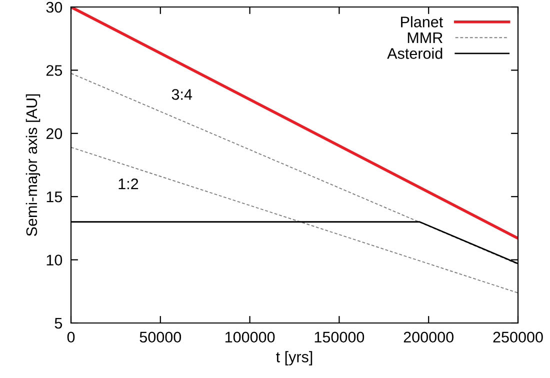 The width and height of the screenshot is (550, 378). I want to click on x-tick-label: 250000, so click(518, 337).